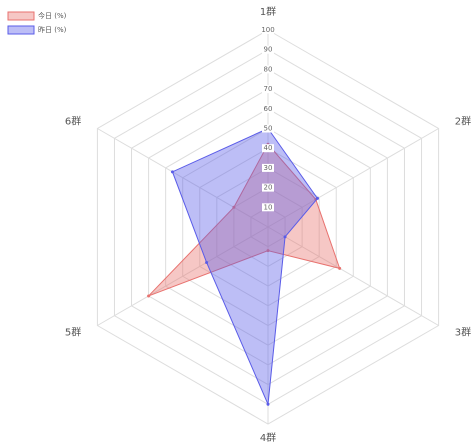  Describe the element at coordinates (268, 437) in the screenshot. I see `category-label: 4群` at that location.